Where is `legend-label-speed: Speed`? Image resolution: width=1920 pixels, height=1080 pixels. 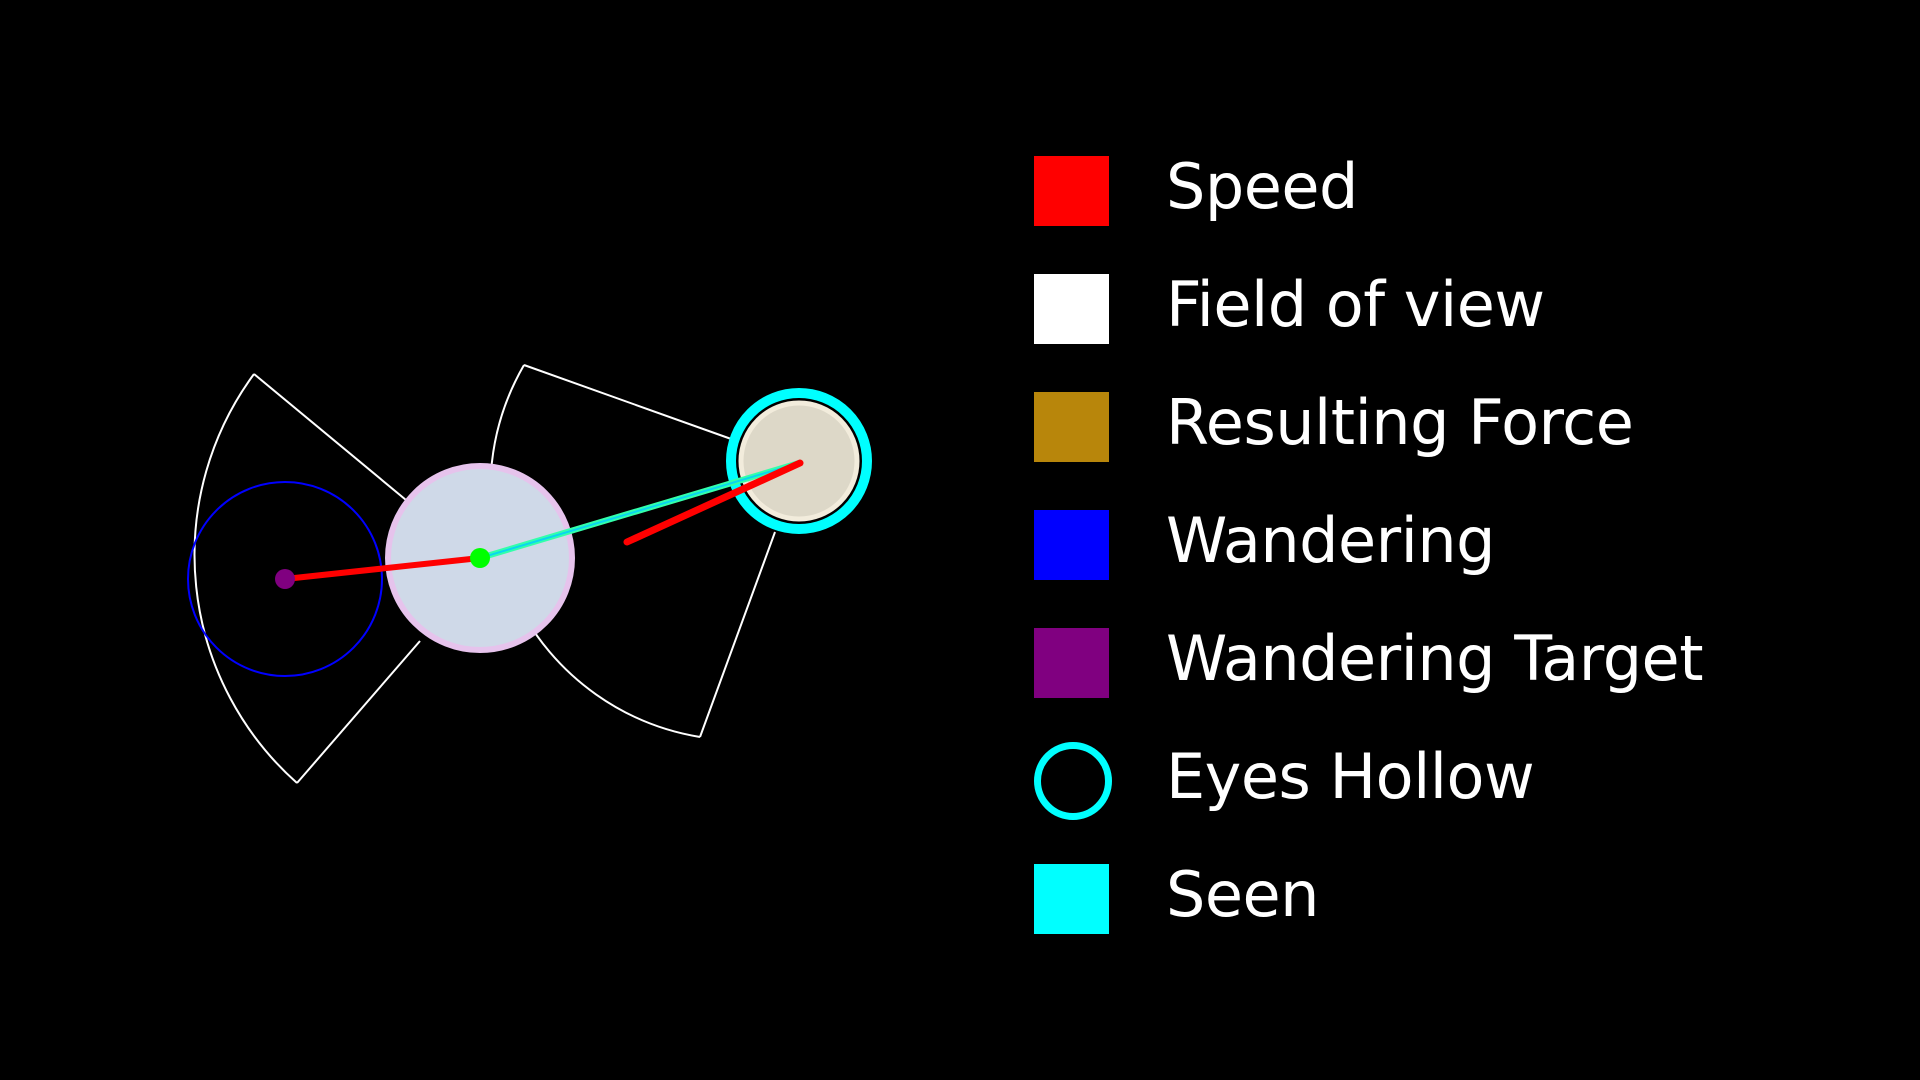
legend-label-speed: Speed is located at coordinates (1262, 186).